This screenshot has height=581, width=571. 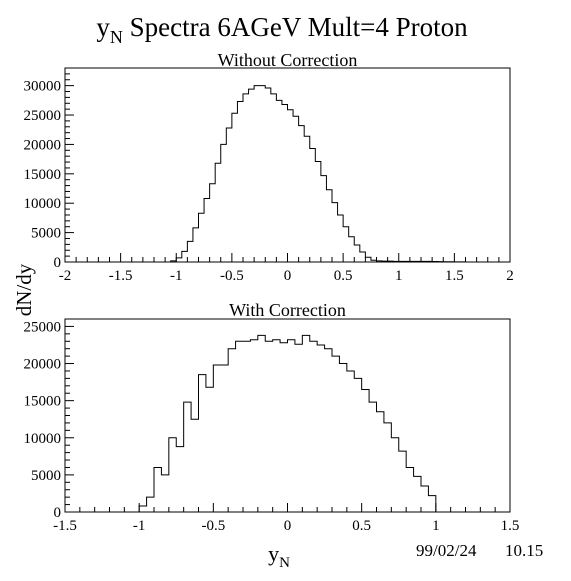 What do you see at coordinates (282, 29) in the screenshot?
I see `figure-title: yN Spectra 6AGeV Mult=4 Proton` at bounding box center [282, 29].